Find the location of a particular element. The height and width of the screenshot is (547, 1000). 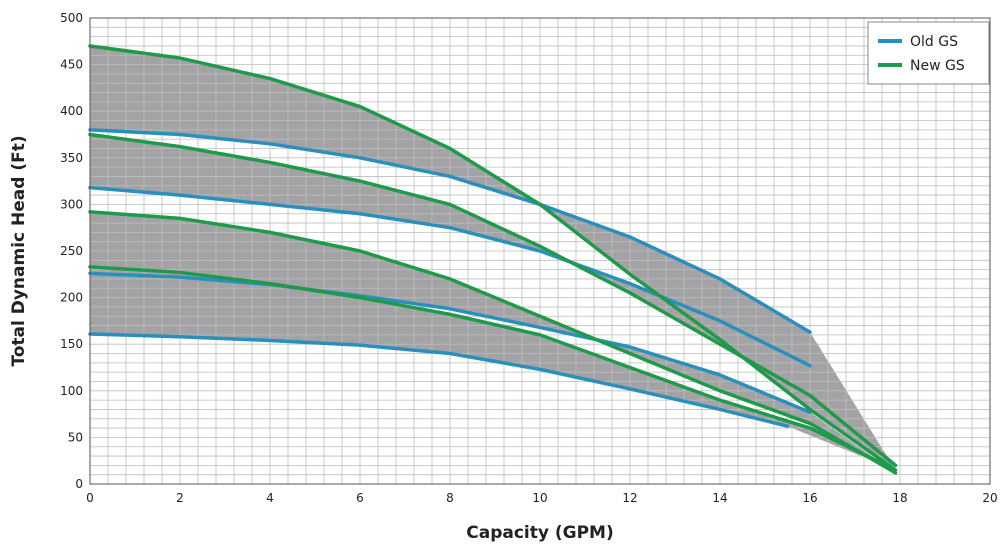

x-tick-label: 8 is located at coordinates (450, 498).